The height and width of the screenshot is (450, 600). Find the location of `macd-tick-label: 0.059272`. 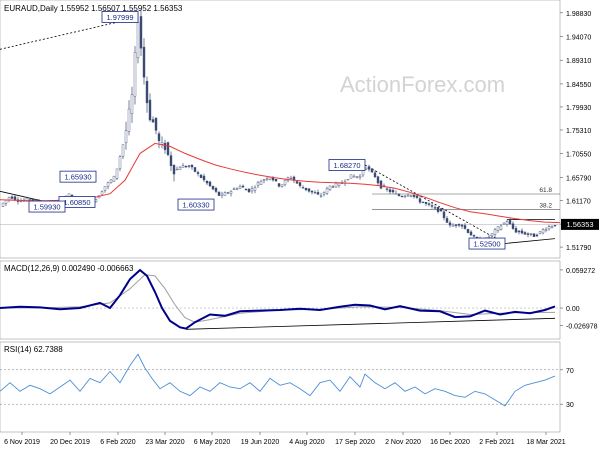

macd-tick-label: 0.059272 is located at coordinates (580, 271).